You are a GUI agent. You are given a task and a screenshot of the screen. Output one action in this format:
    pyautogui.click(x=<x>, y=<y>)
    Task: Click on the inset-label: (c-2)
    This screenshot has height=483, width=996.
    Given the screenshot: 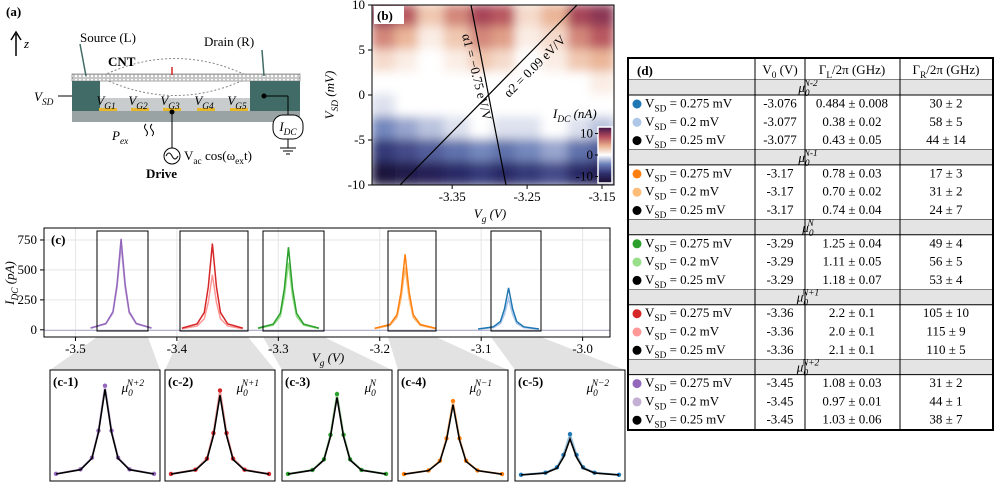 What is the action you would take?
    pyautogui.click(x=180, y=381)
    